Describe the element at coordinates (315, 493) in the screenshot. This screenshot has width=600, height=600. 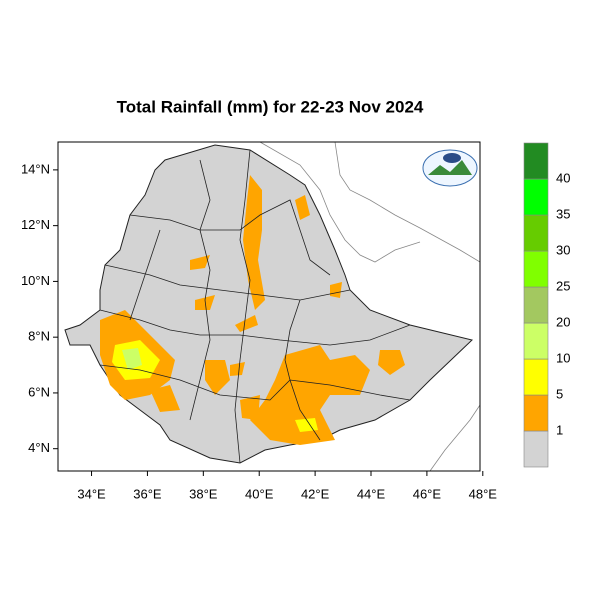
I see `x-tick-label: 42°E` at that location.